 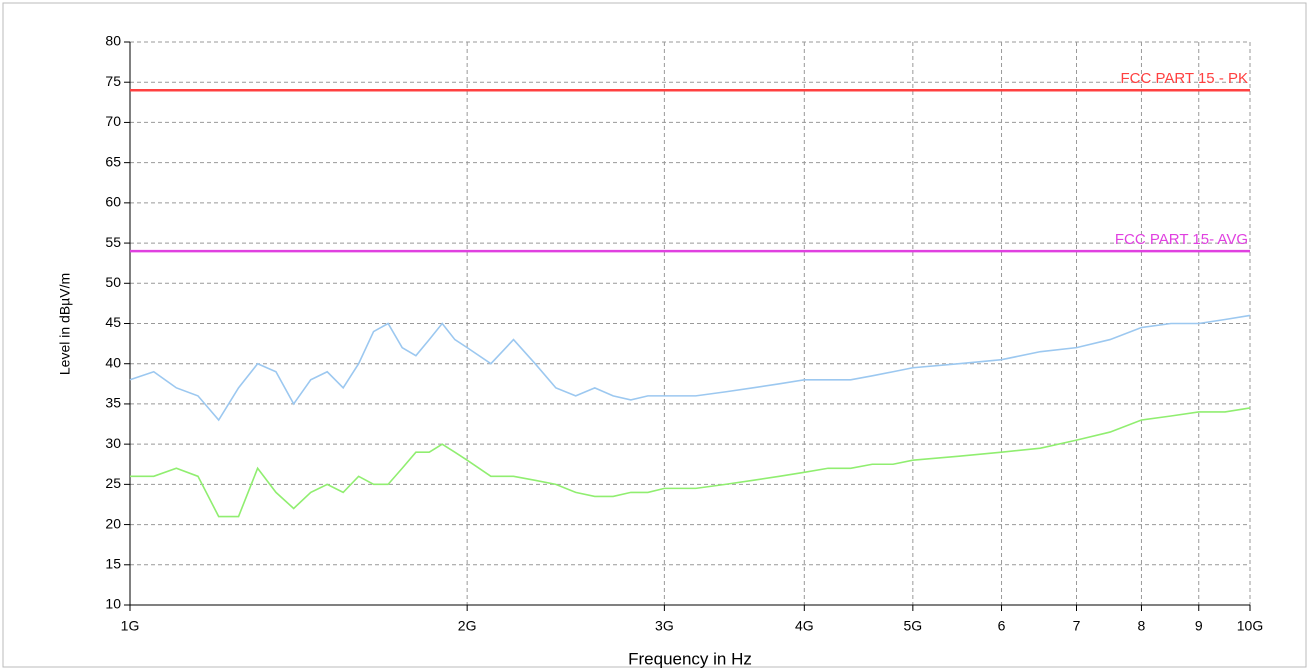 What do you see at coordinates (113, 403) in the screenshot?
I see `y-tick-label: 35` at bounding box center [113, 403].